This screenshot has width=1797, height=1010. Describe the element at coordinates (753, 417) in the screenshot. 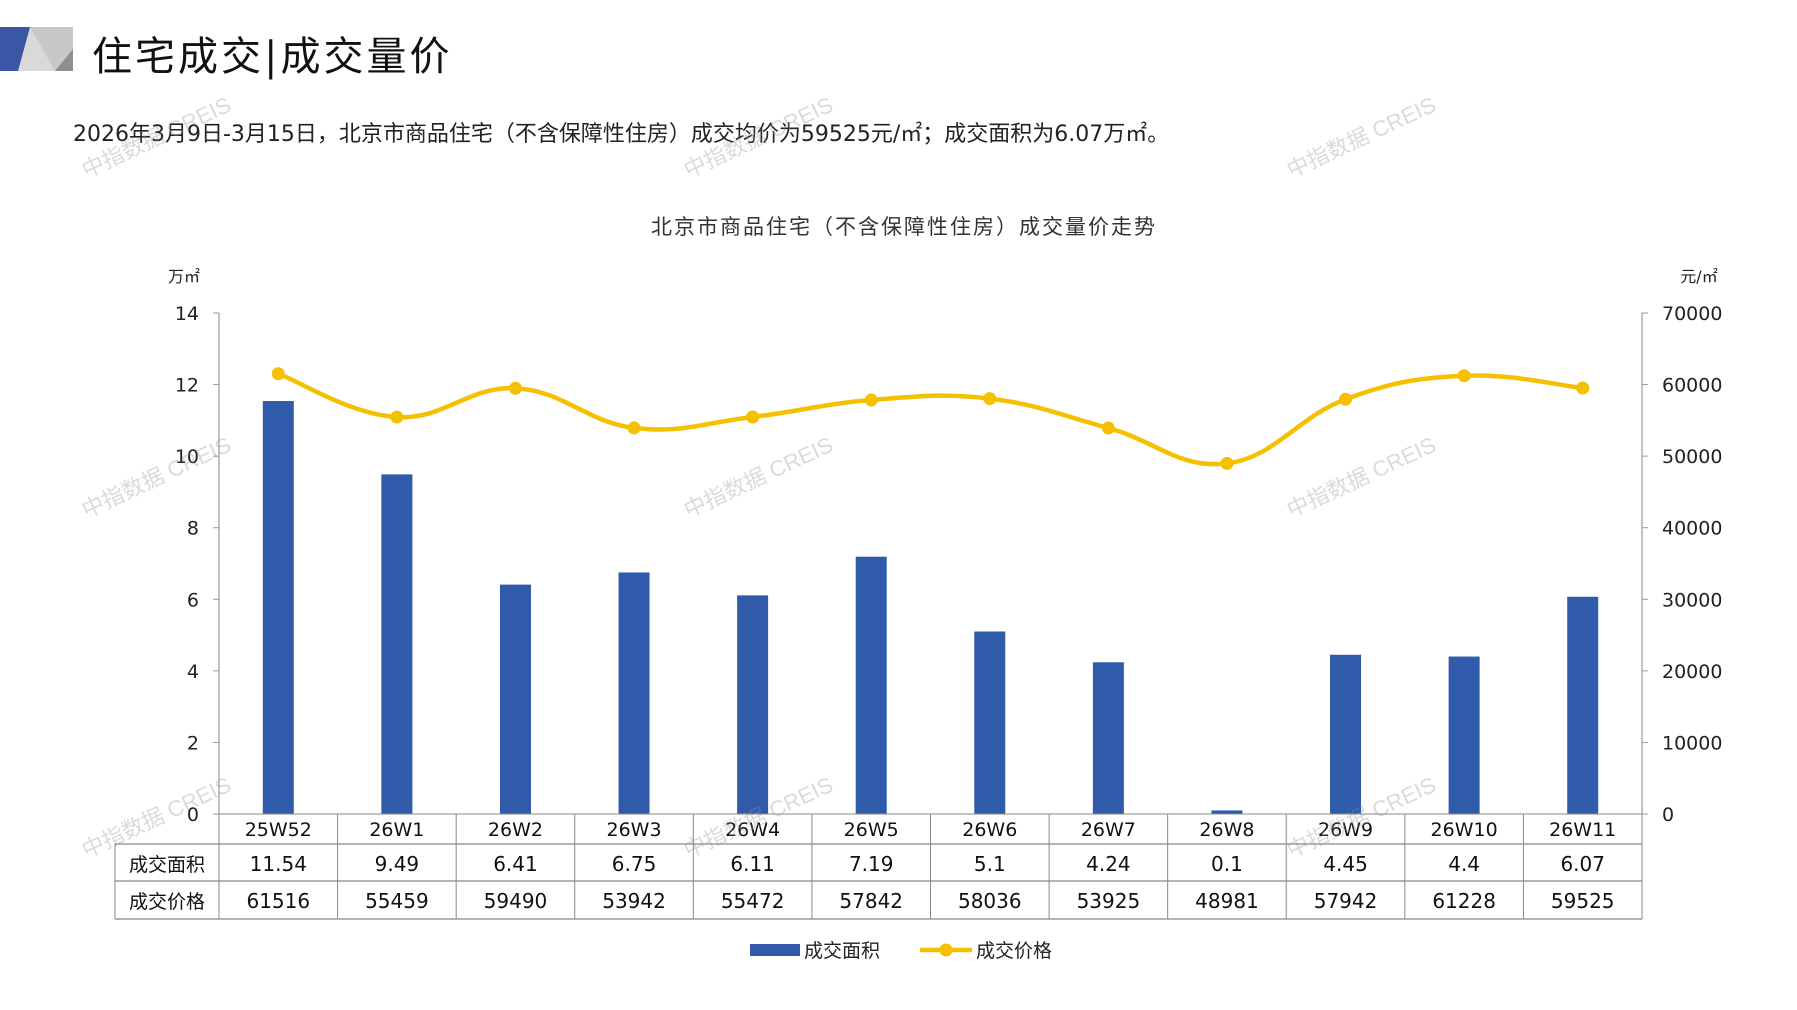

I see `price-point-26W4` at that location.